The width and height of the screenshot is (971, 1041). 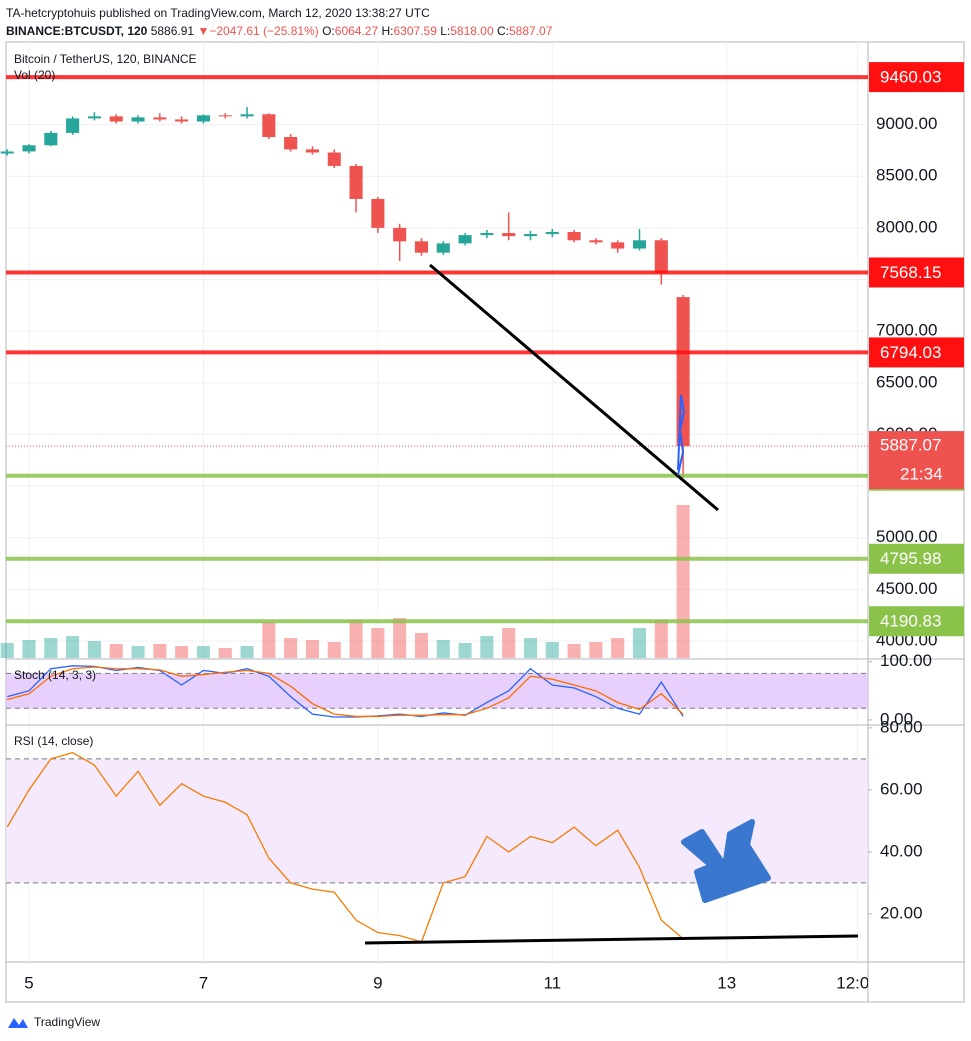 What do you see at coordinates (328, 31) in the screenshot?
I see `o-label: O:` at bounding box center [328, 31].